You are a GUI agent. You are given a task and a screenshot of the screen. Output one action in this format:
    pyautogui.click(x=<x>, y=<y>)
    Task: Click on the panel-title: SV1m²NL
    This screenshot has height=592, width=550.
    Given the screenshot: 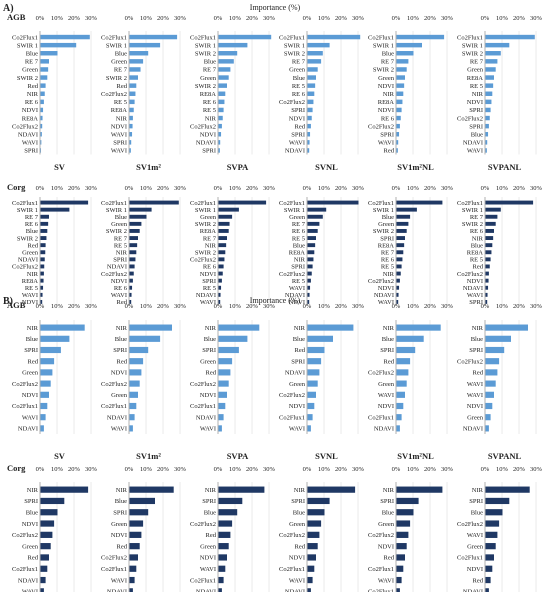 What is the action you would take?
    pyautogui.click(x=415, y=167)
    